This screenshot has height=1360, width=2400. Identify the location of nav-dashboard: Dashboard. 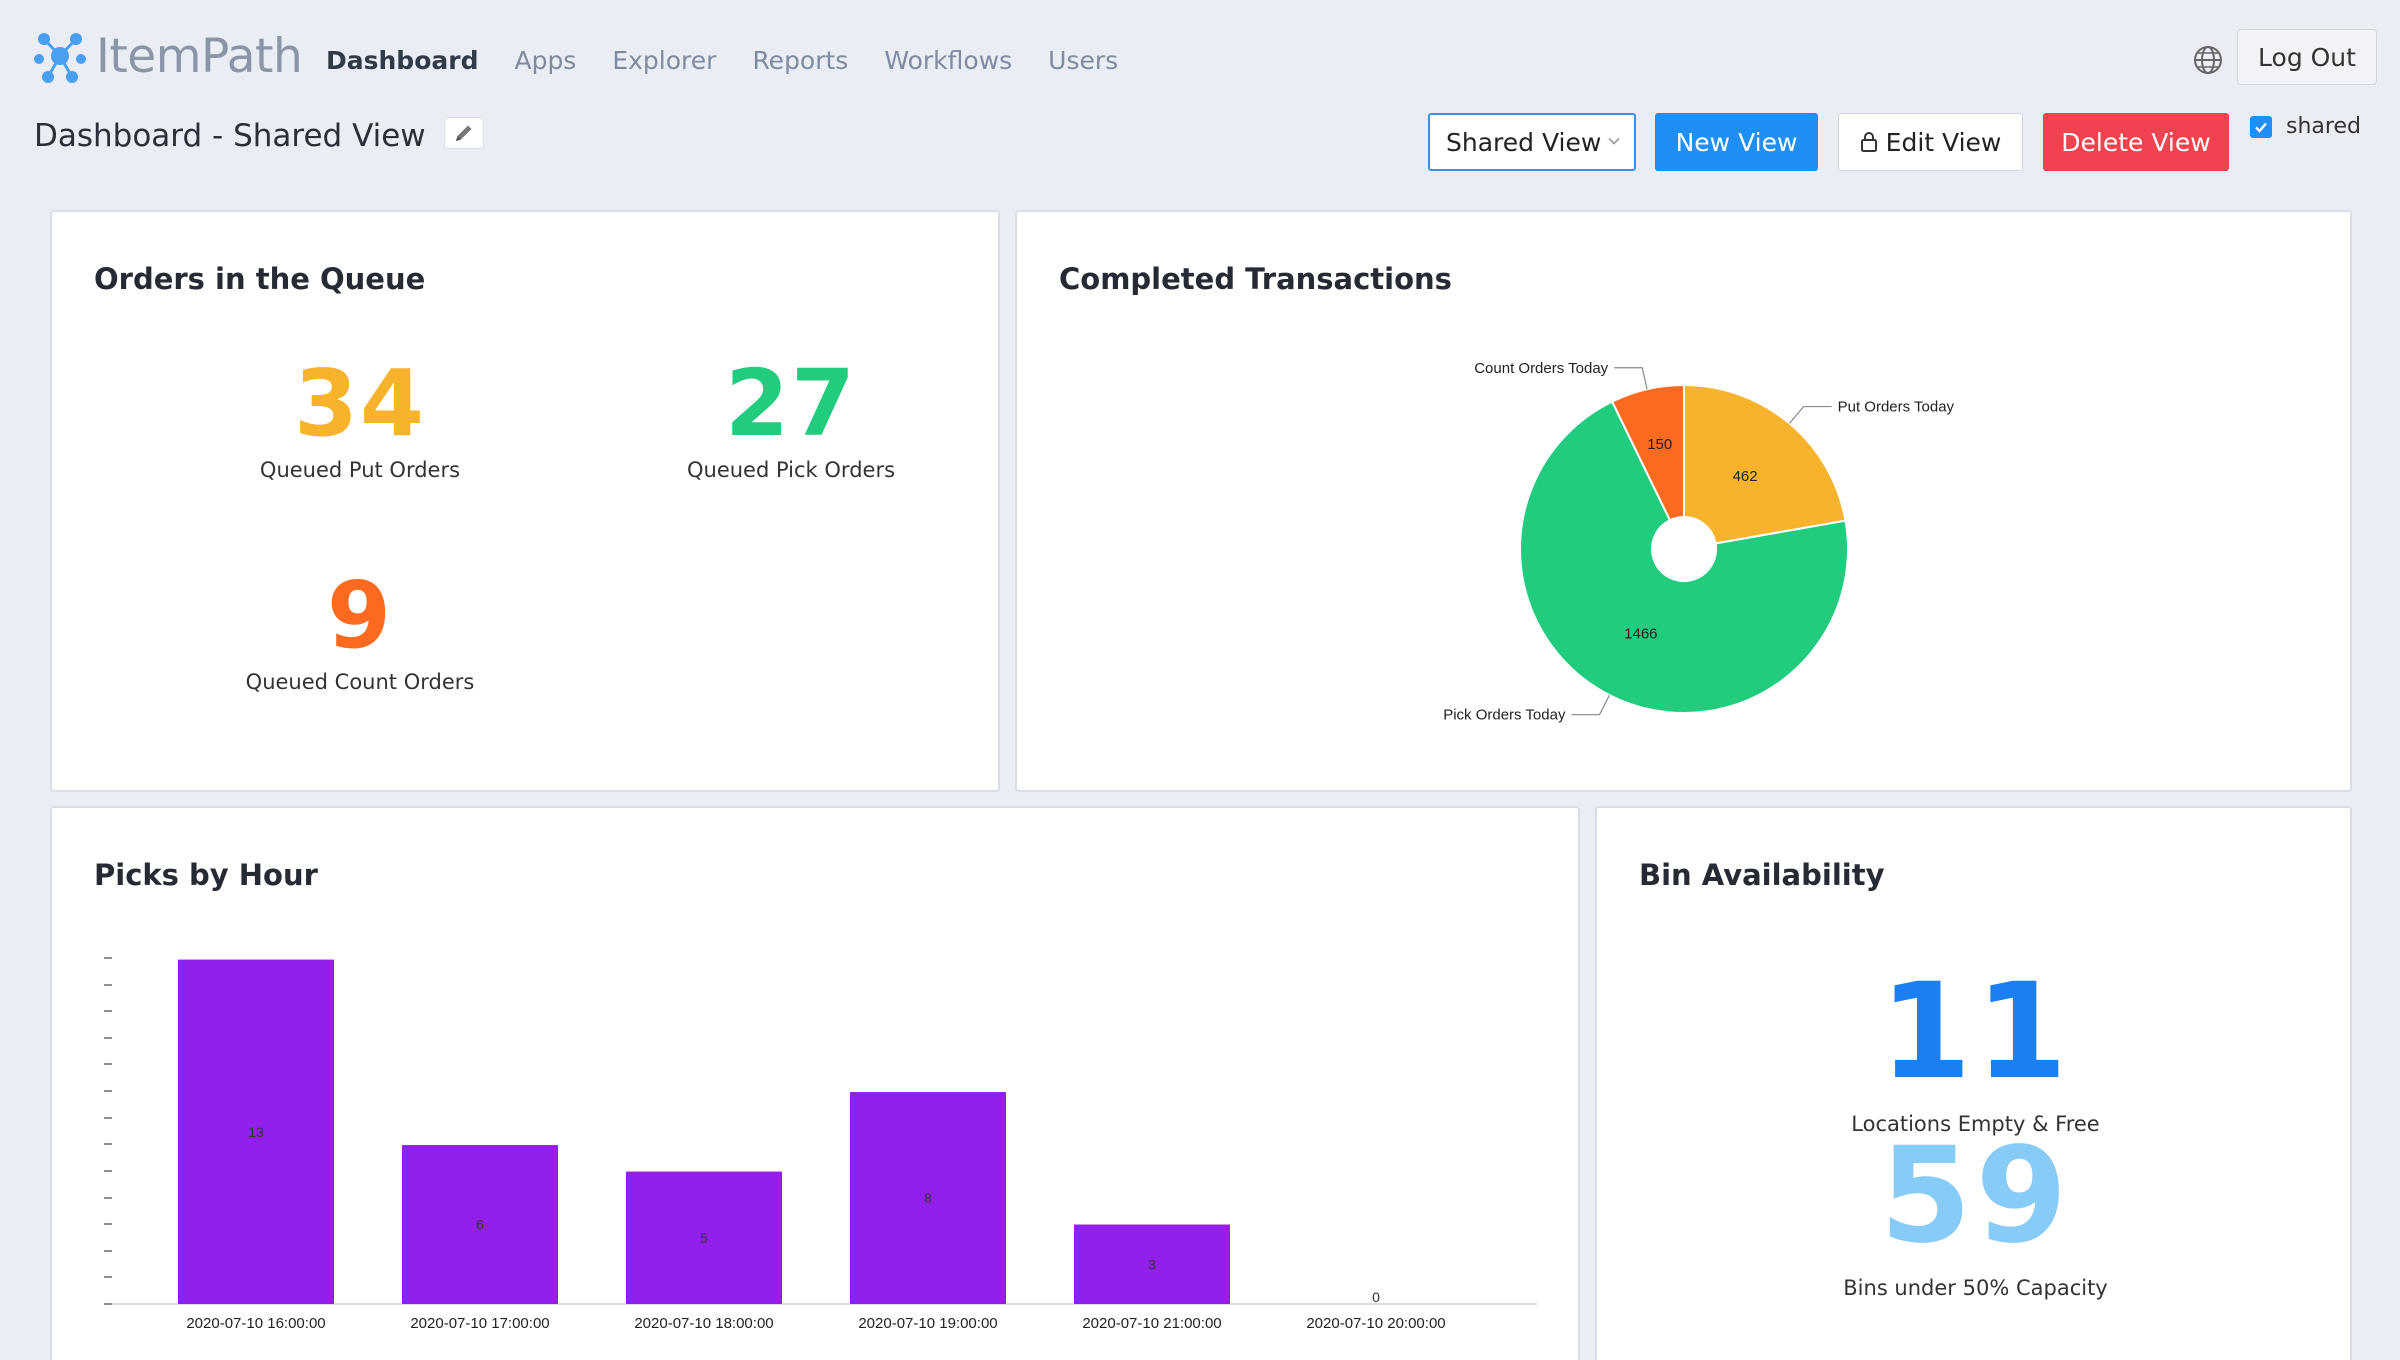
(402, 60).